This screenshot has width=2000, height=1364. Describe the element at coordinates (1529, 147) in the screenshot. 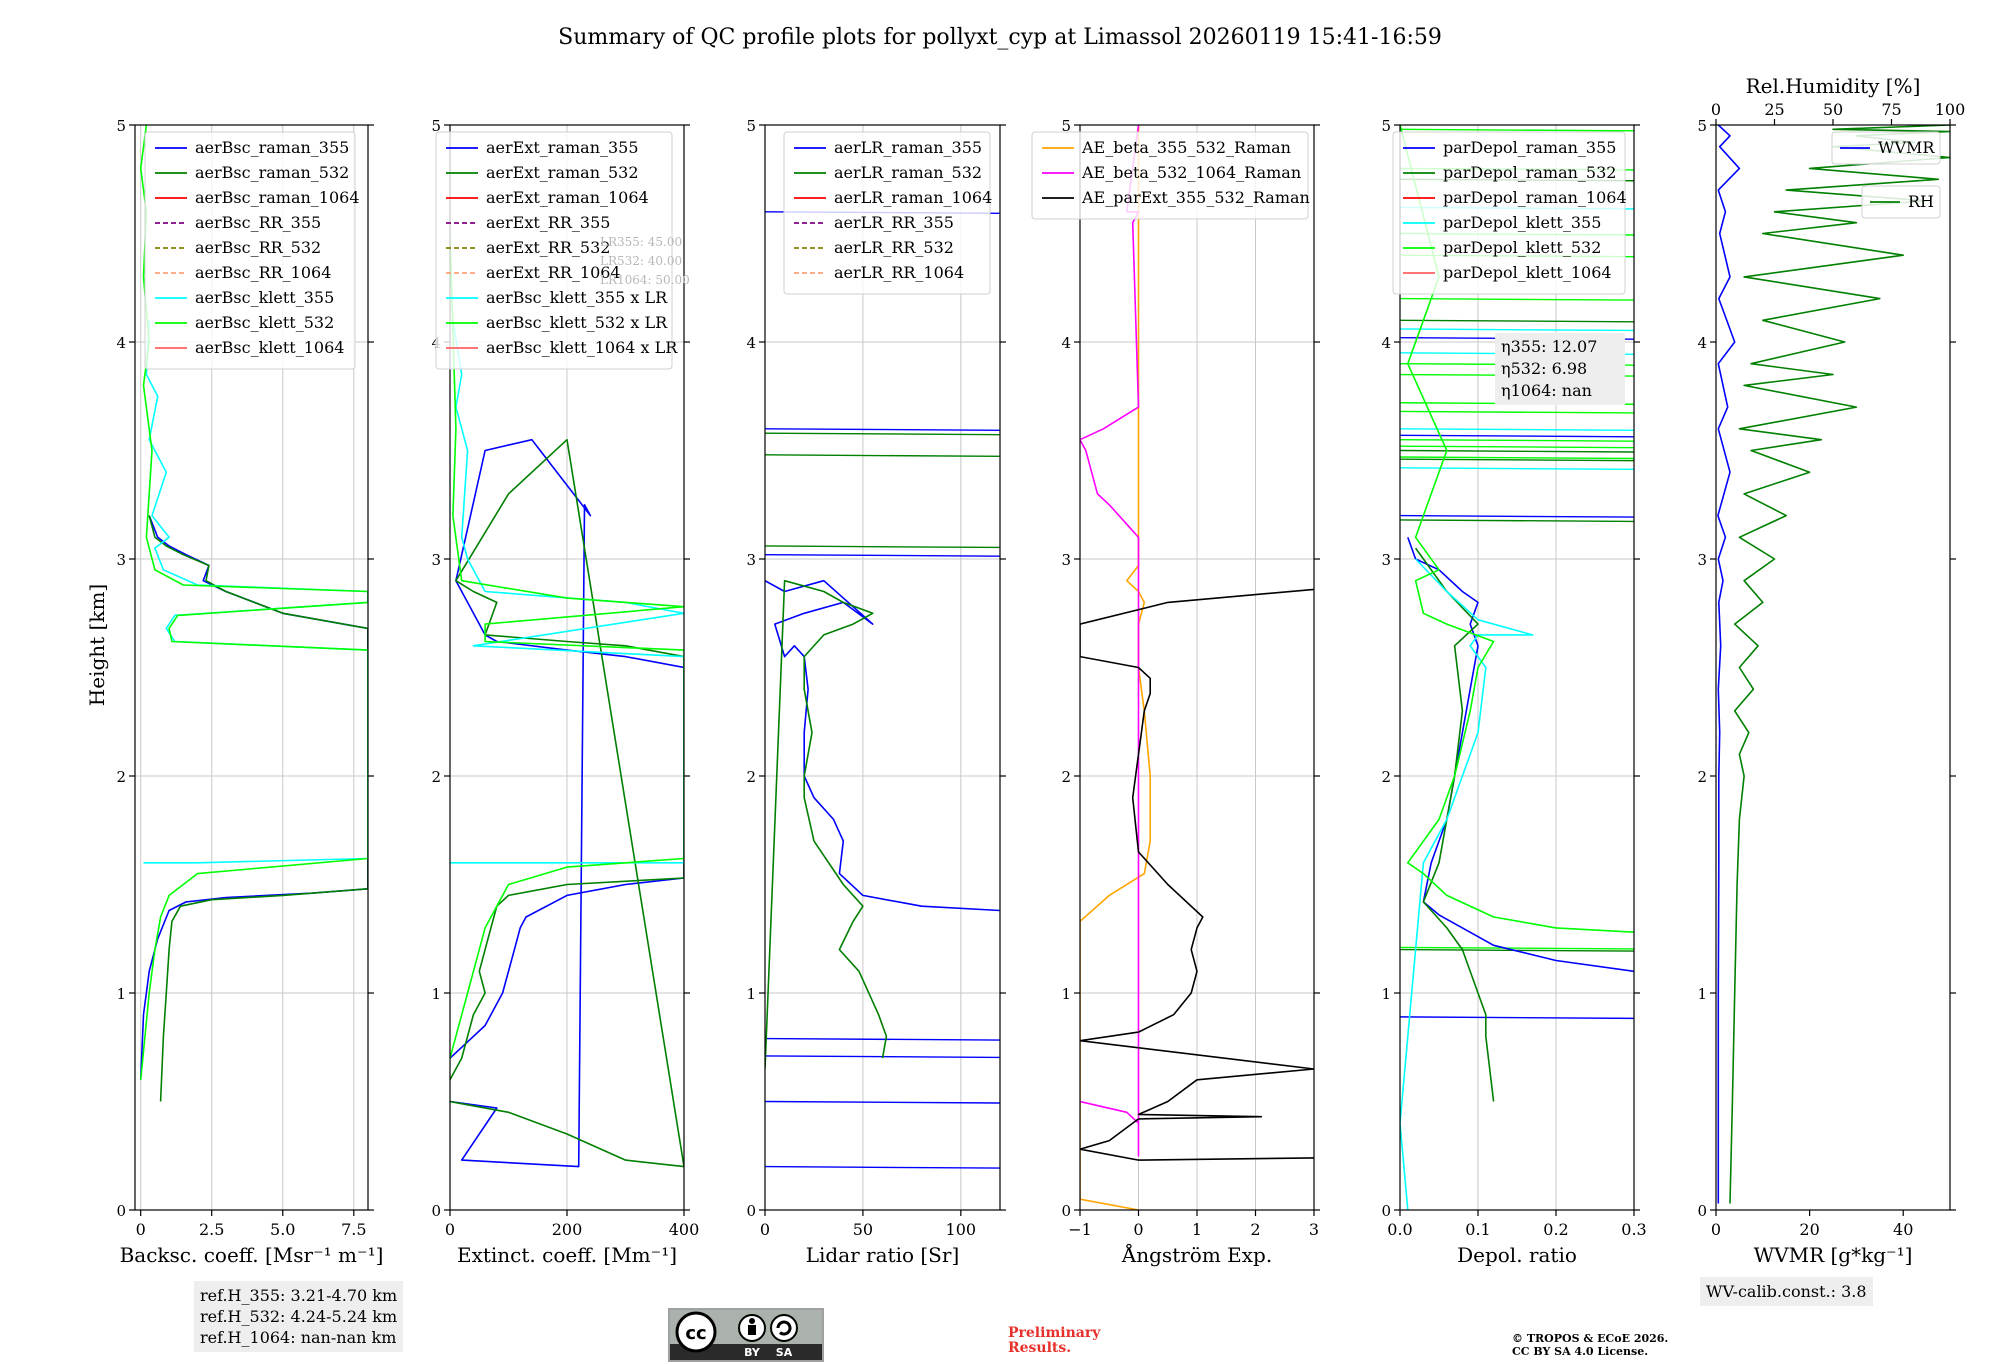

I see `legend-entry: parDepol_raman_355` at that location.